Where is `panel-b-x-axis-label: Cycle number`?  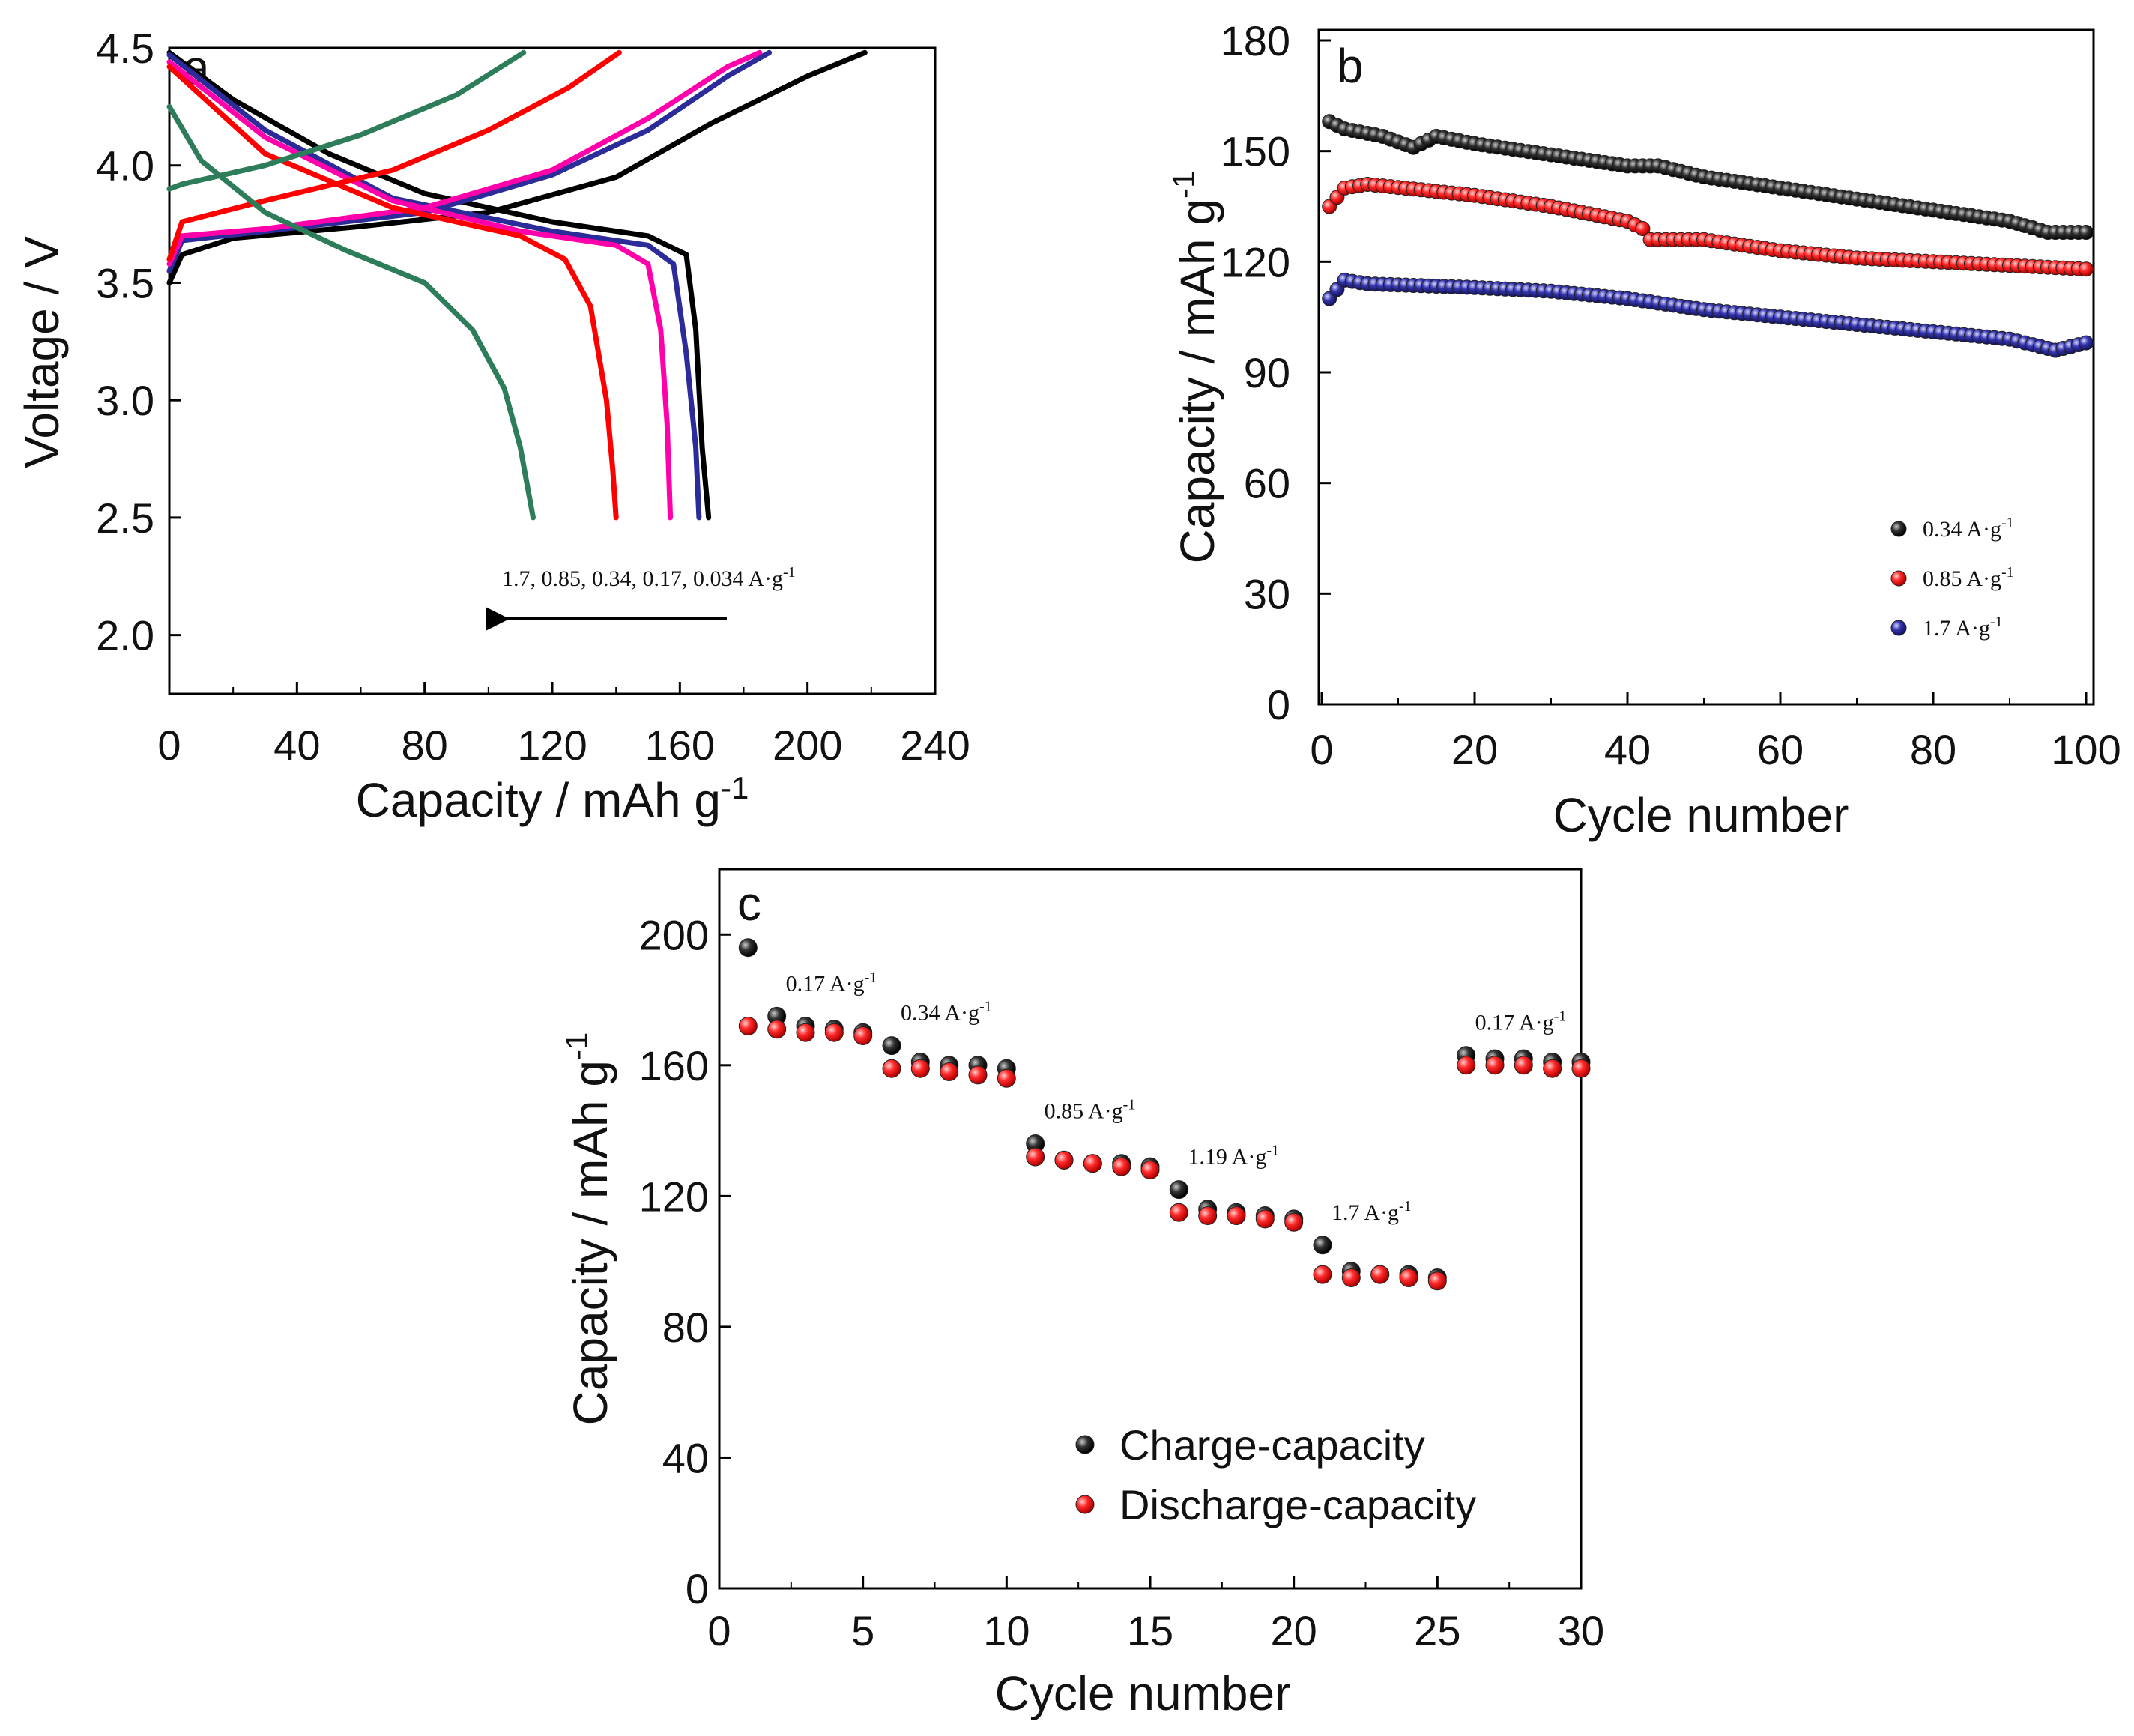
panel-b-x-axis-label: Cycle number is located at coordinates (1701, 815).